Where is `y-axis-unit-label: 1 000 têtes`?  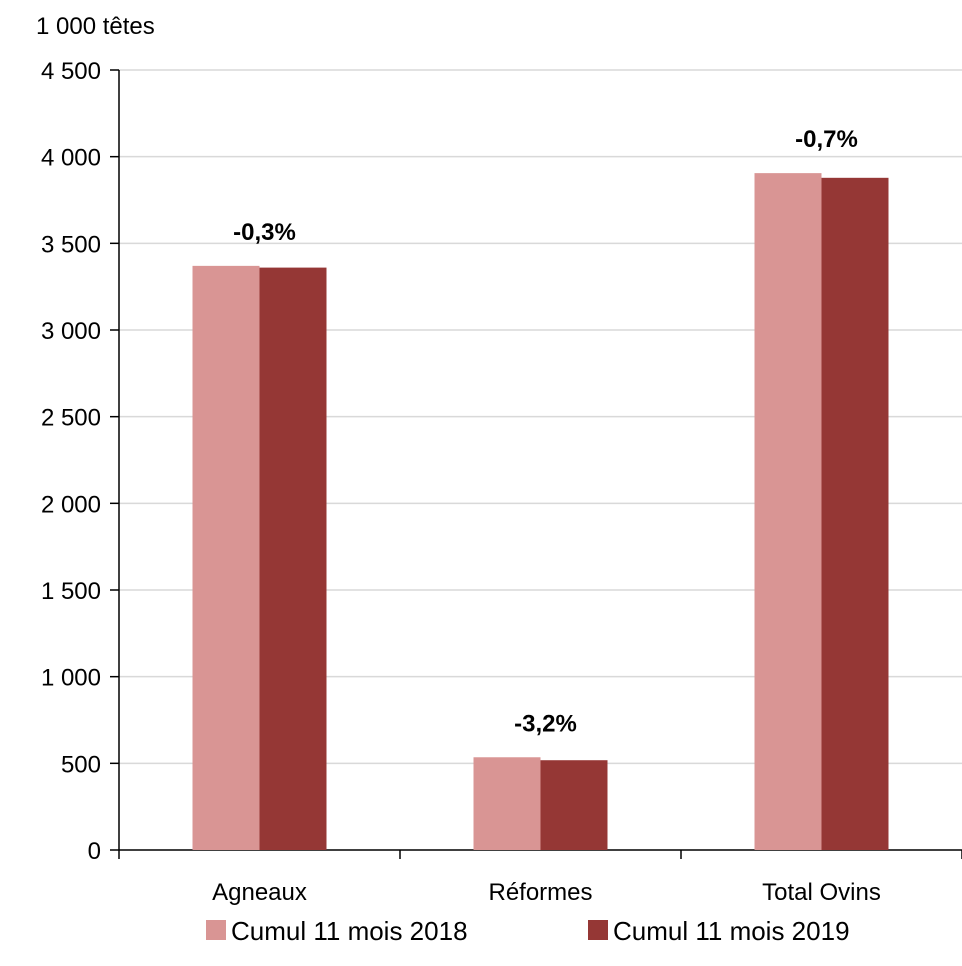 y-axis-unit-label: 1 000 têtes is located at coordinates (95, 26).